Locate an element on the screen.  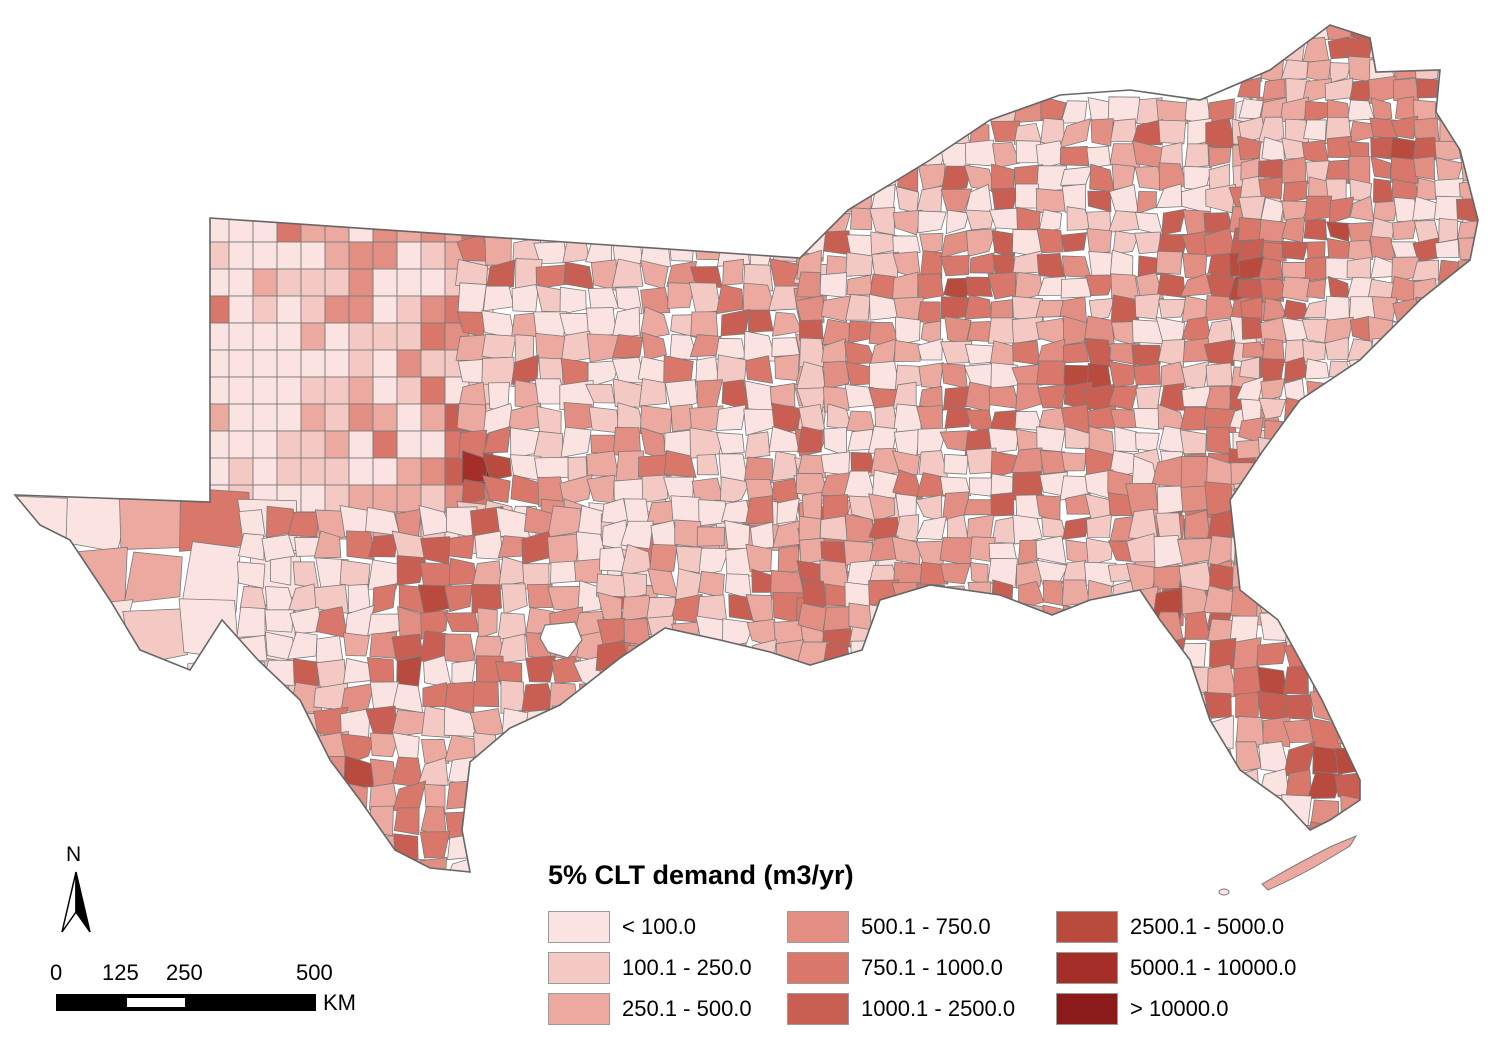
legend-label-3: 250.1 - 500.0 is located at coordinates (687, 1008).